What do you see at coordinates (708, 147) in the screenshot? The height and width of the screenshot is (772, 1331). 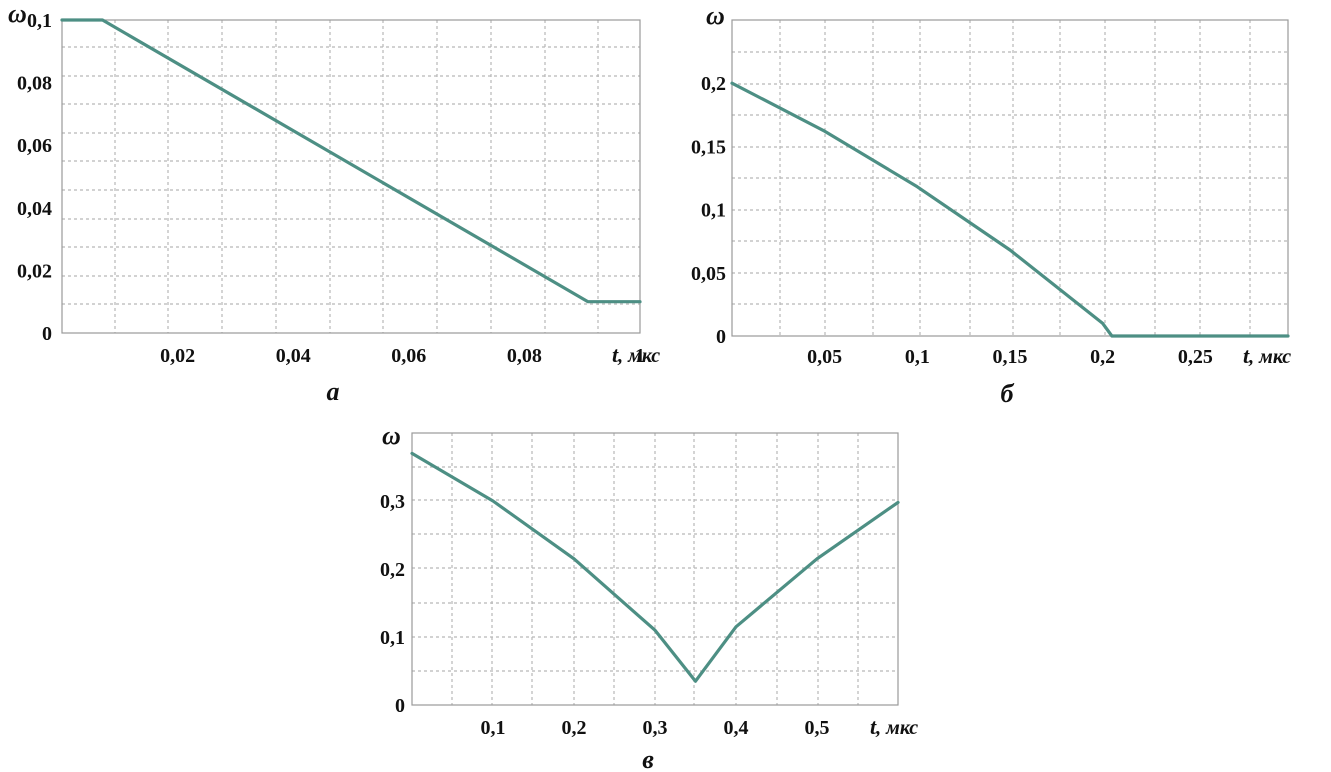 I see `y-tick-label: 0,15` at bounding box center [708, 147].